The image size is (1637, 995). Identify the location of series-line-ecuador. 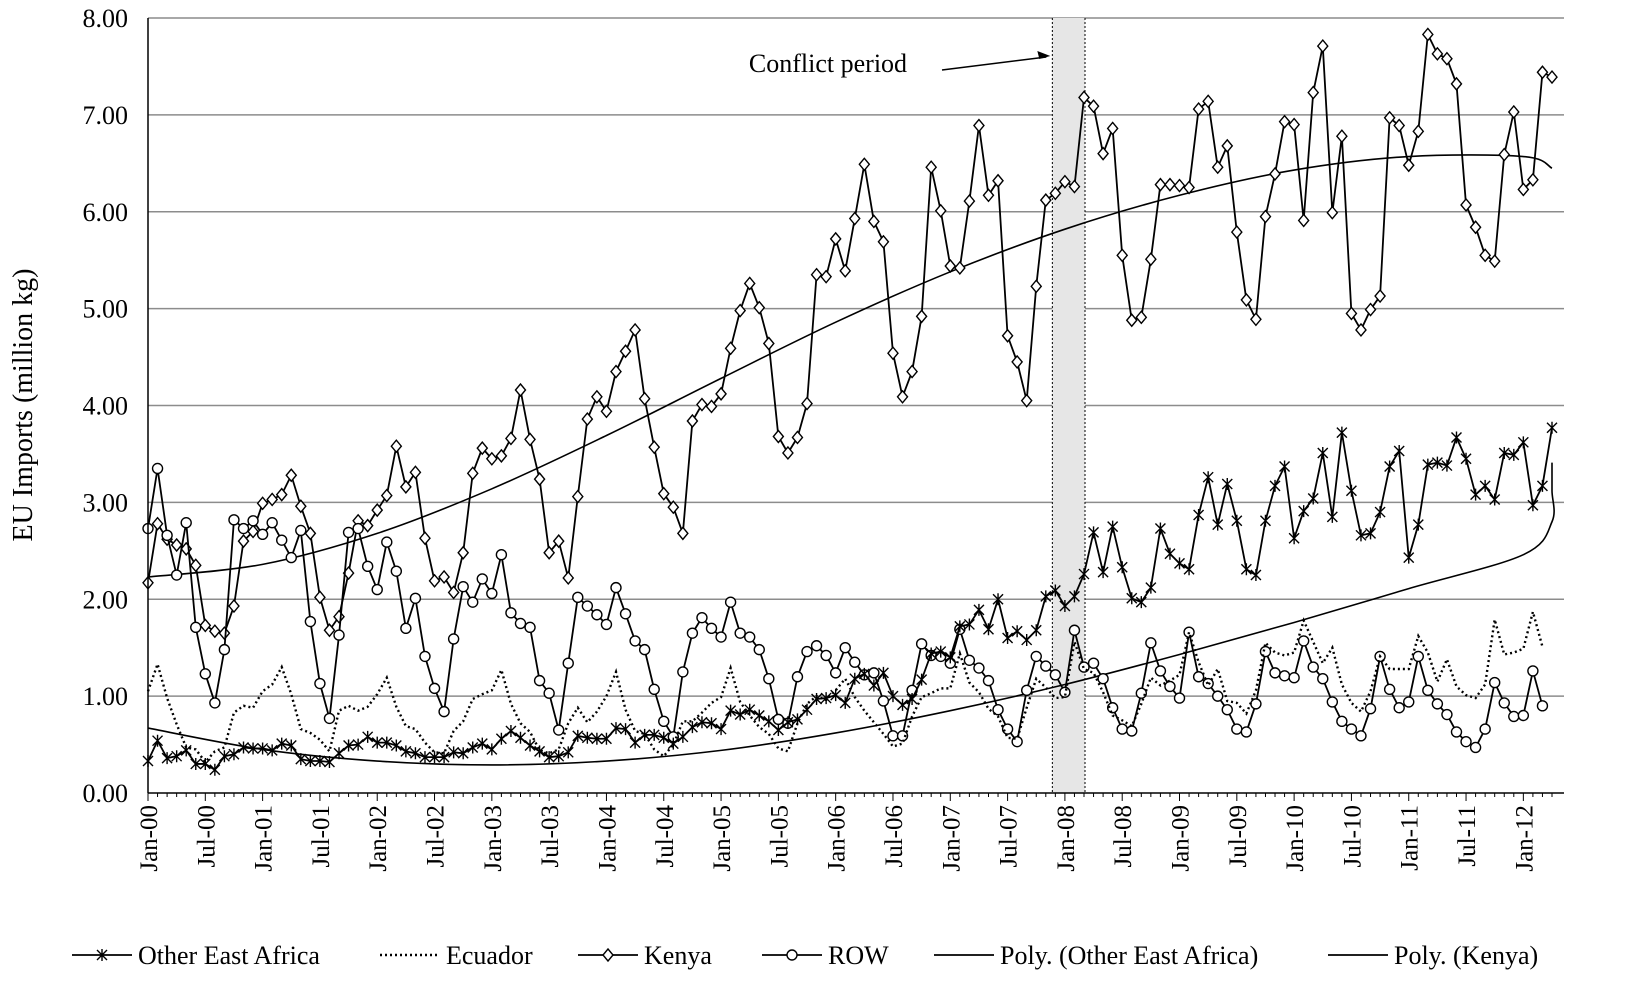
(845, 685).